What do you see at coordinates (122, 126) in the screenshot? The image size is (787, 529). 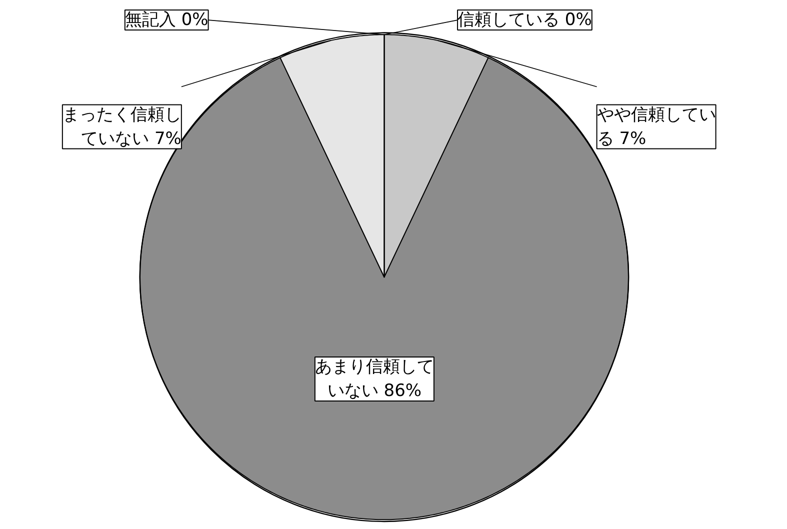 I see `slice-label: まったく信頼していない 7%` at bounding box center [122, 126].